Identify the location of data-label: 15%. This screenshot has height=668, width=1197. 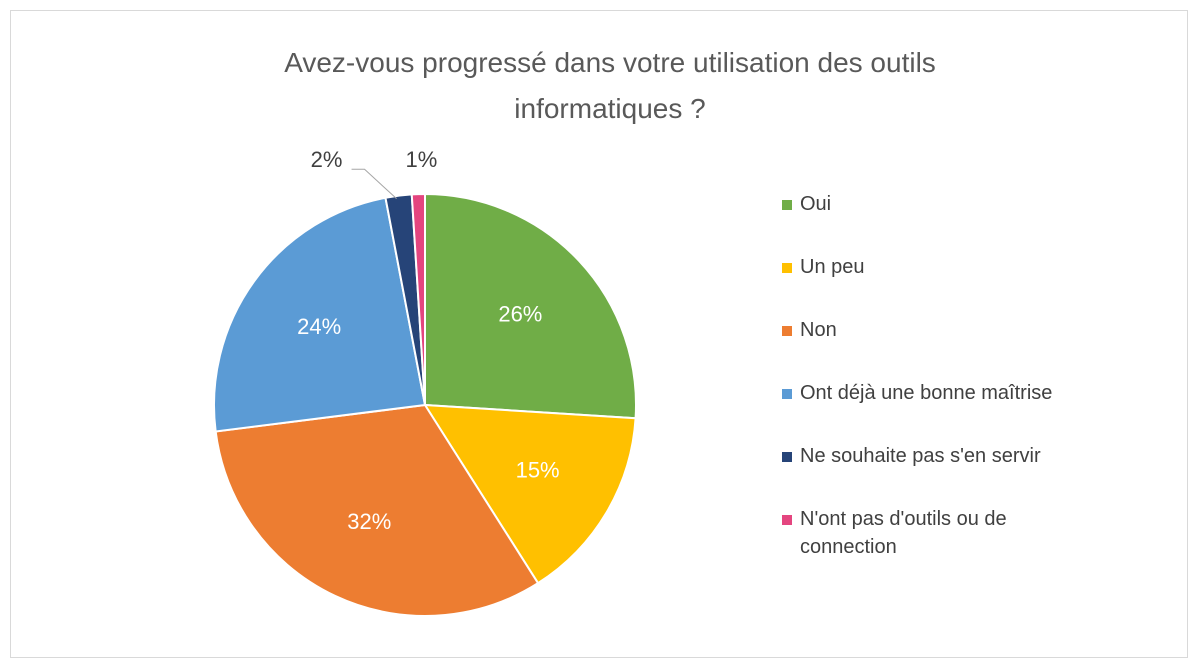
(538, 469).